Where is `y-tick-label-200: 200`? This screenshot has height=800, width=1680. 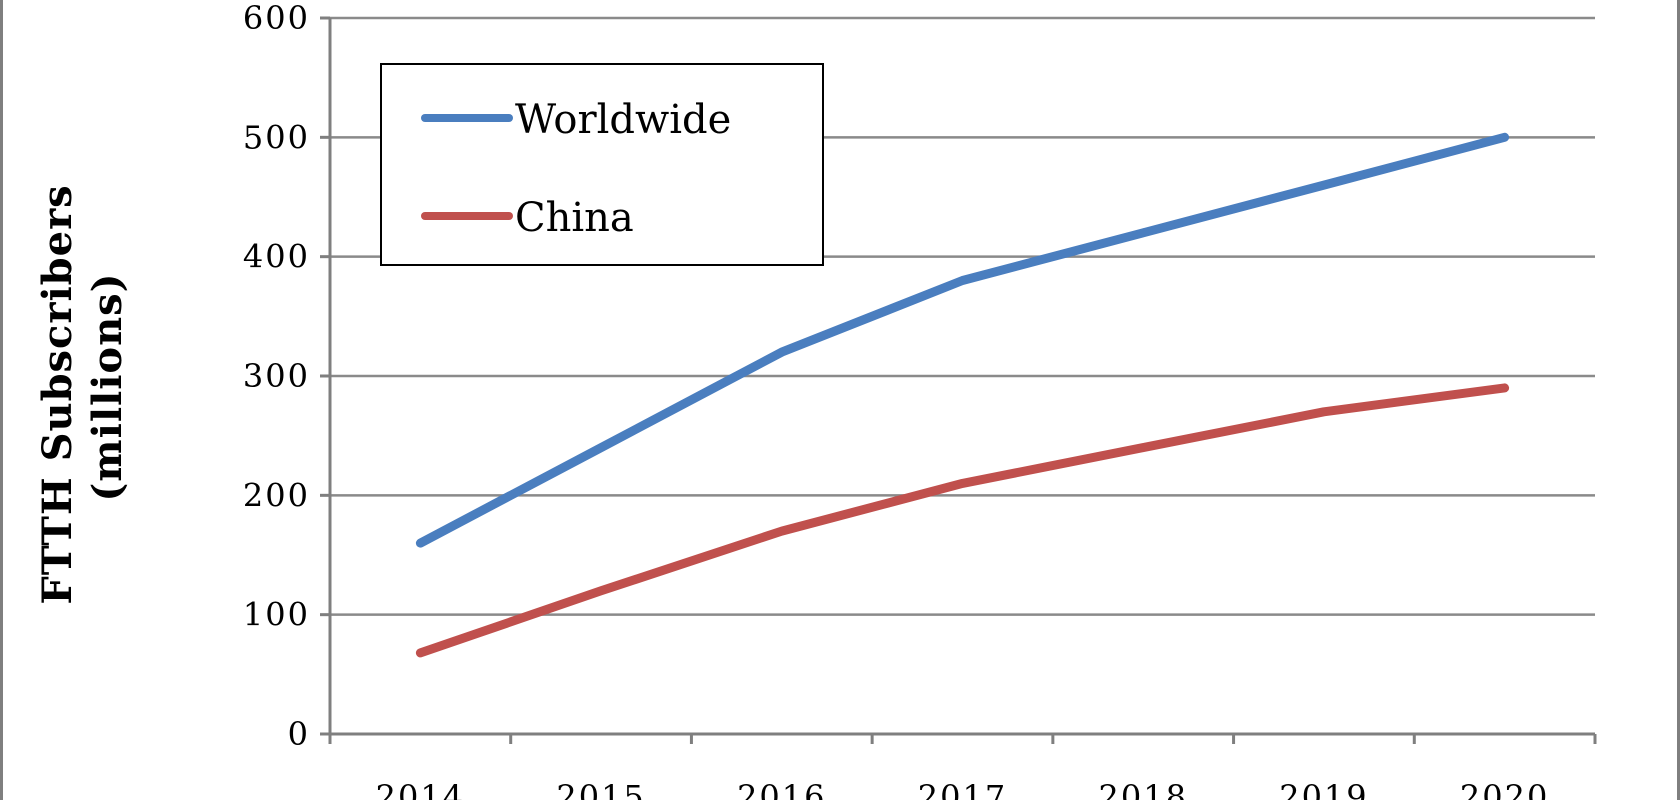 y-tick-label-200: 200 is located at coordinates (276, 495).